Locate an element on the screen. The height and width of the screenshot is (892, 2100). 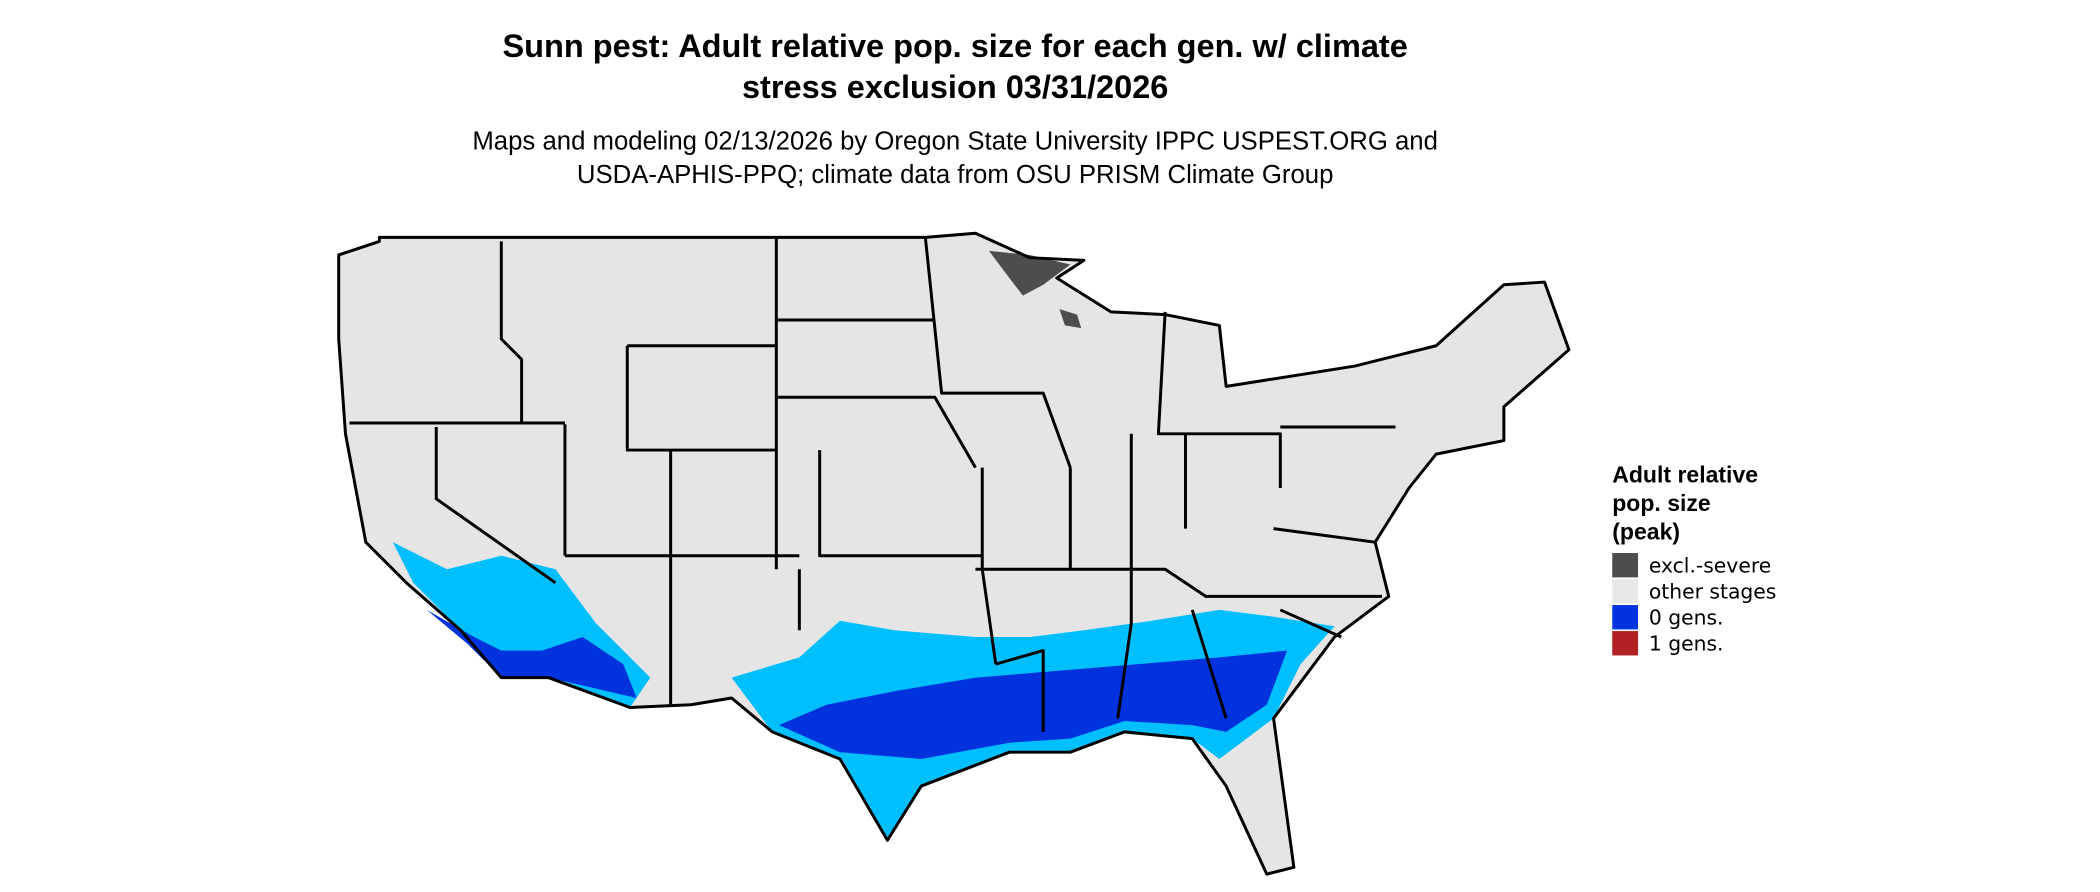
legend-title: Adult relative is located at coordinates (1685, 475).